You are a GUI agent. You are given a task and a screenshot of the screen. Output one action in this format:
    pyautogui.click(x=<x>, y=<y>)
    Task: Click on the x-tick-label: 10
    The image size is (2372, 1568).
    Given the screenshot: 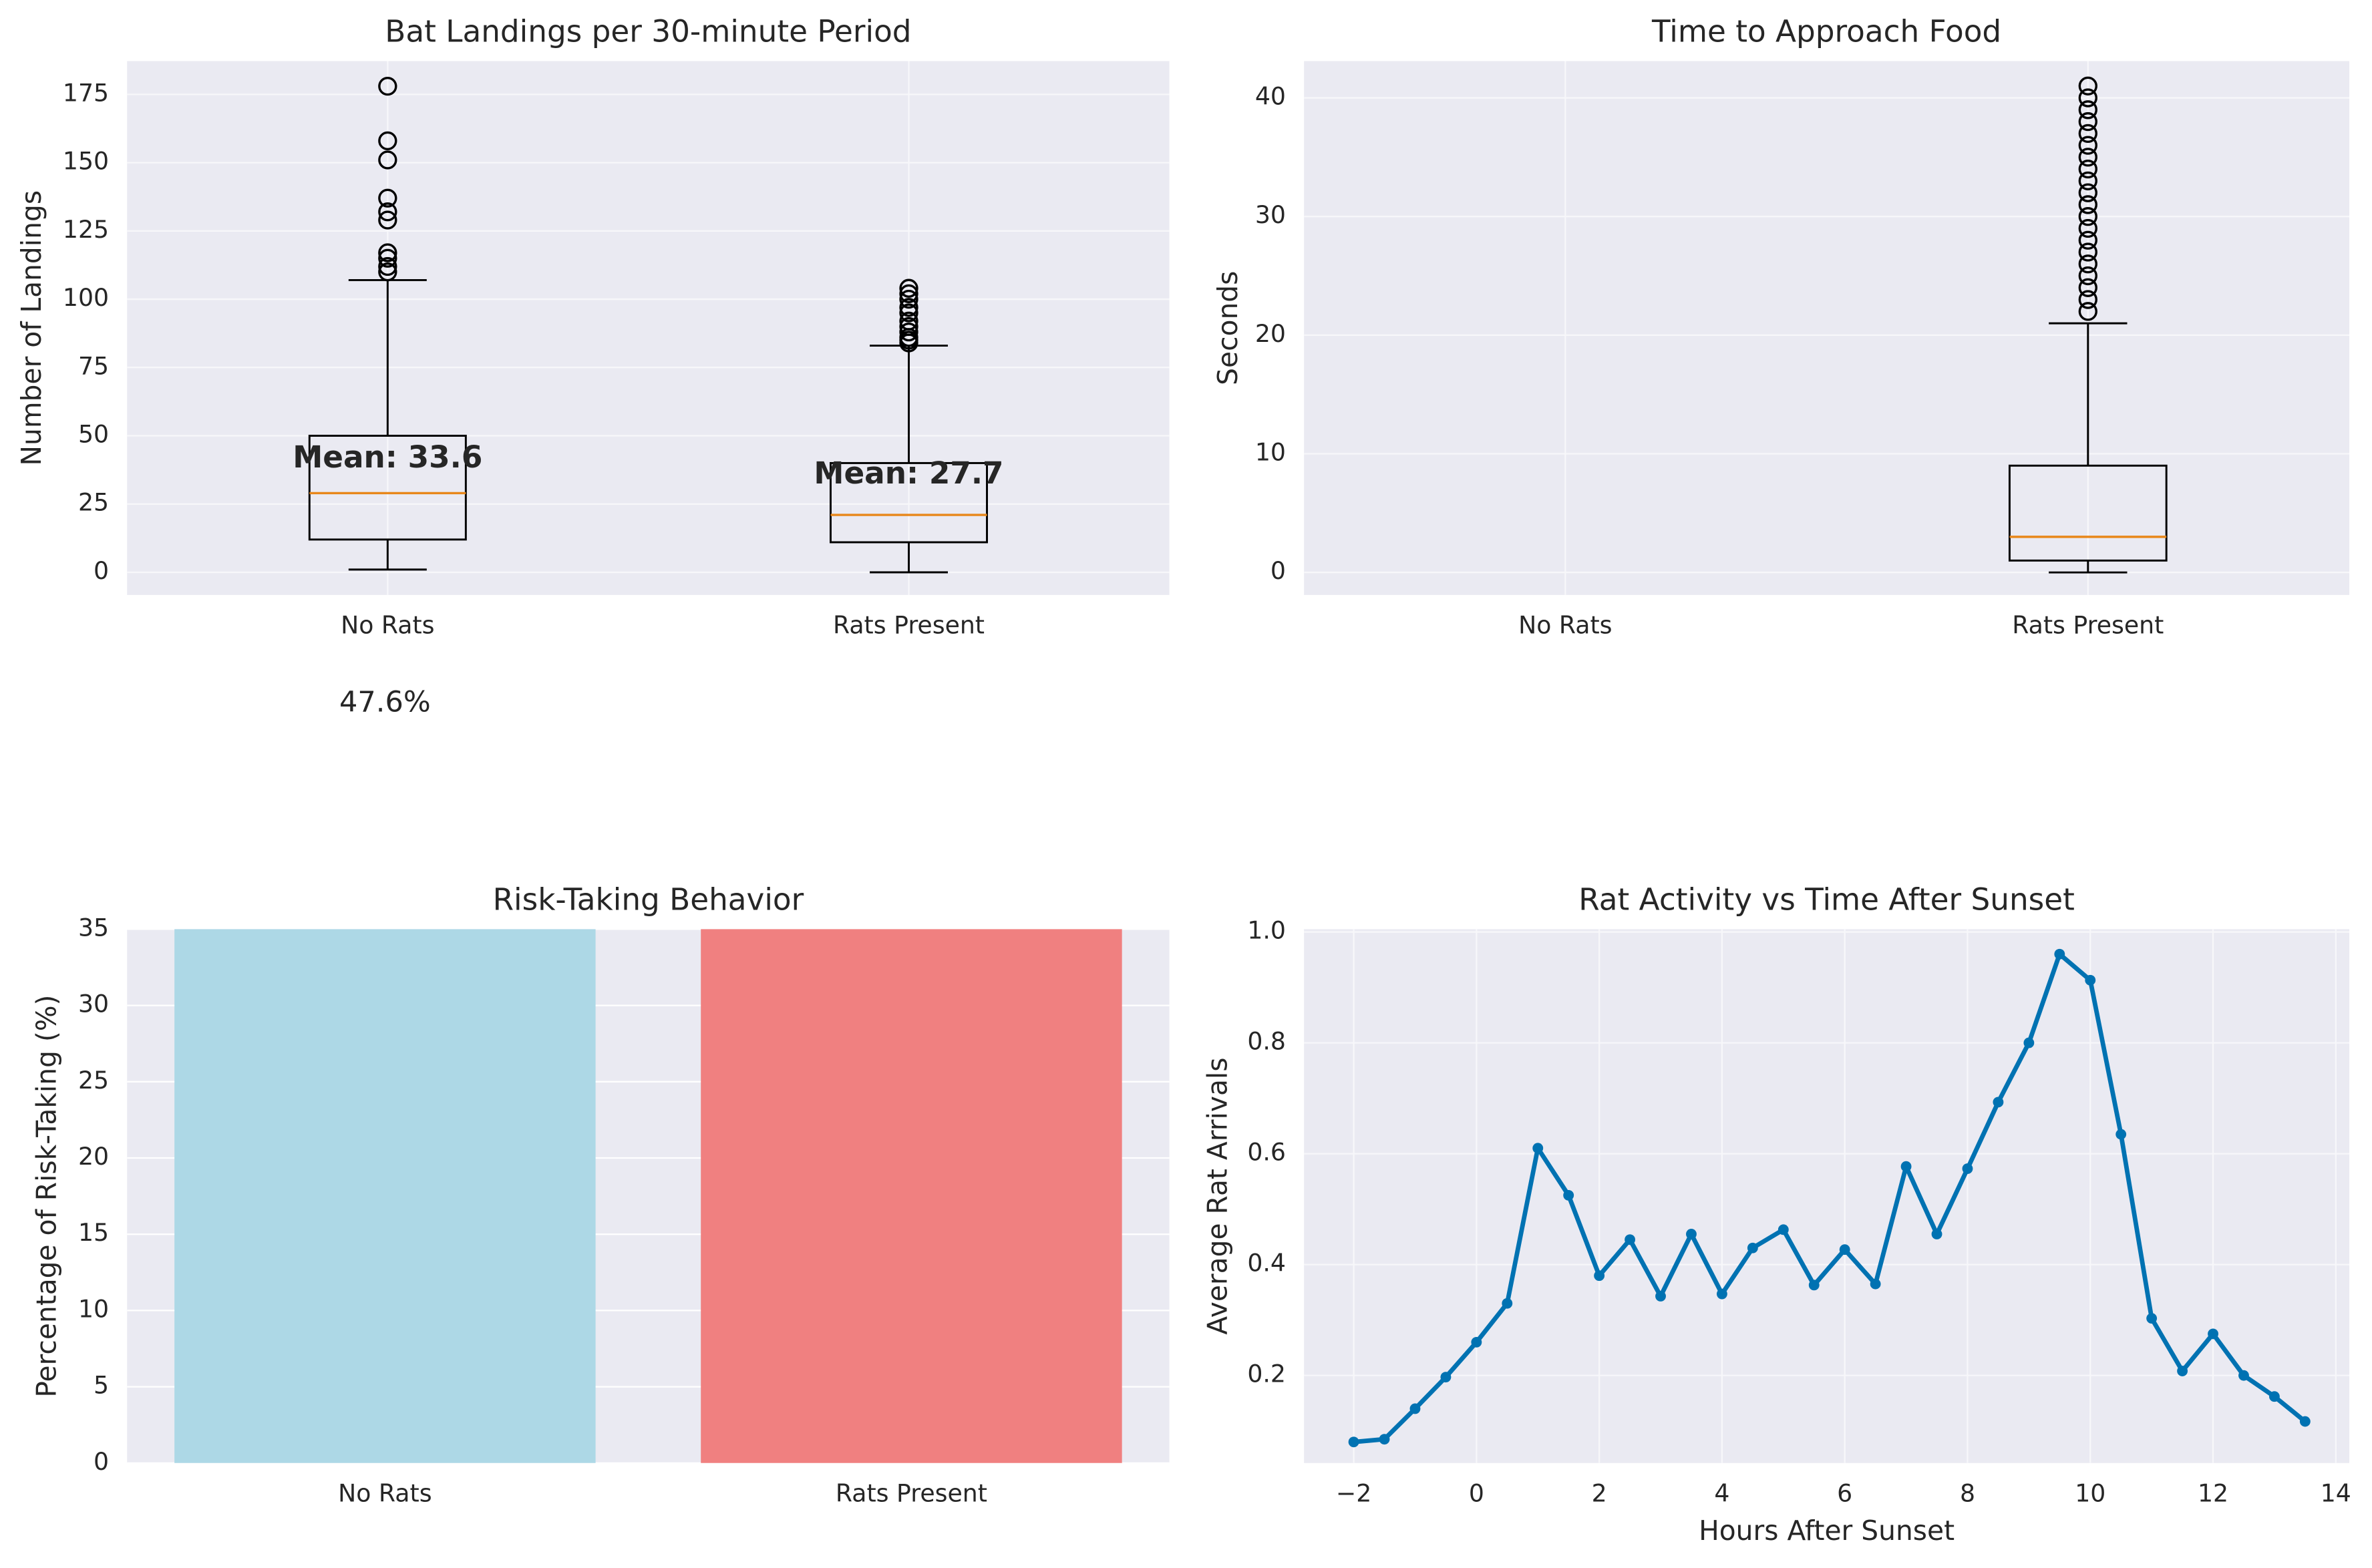 What is the action you would take?
    pyautogui.click(x=2090, y=1493)
    